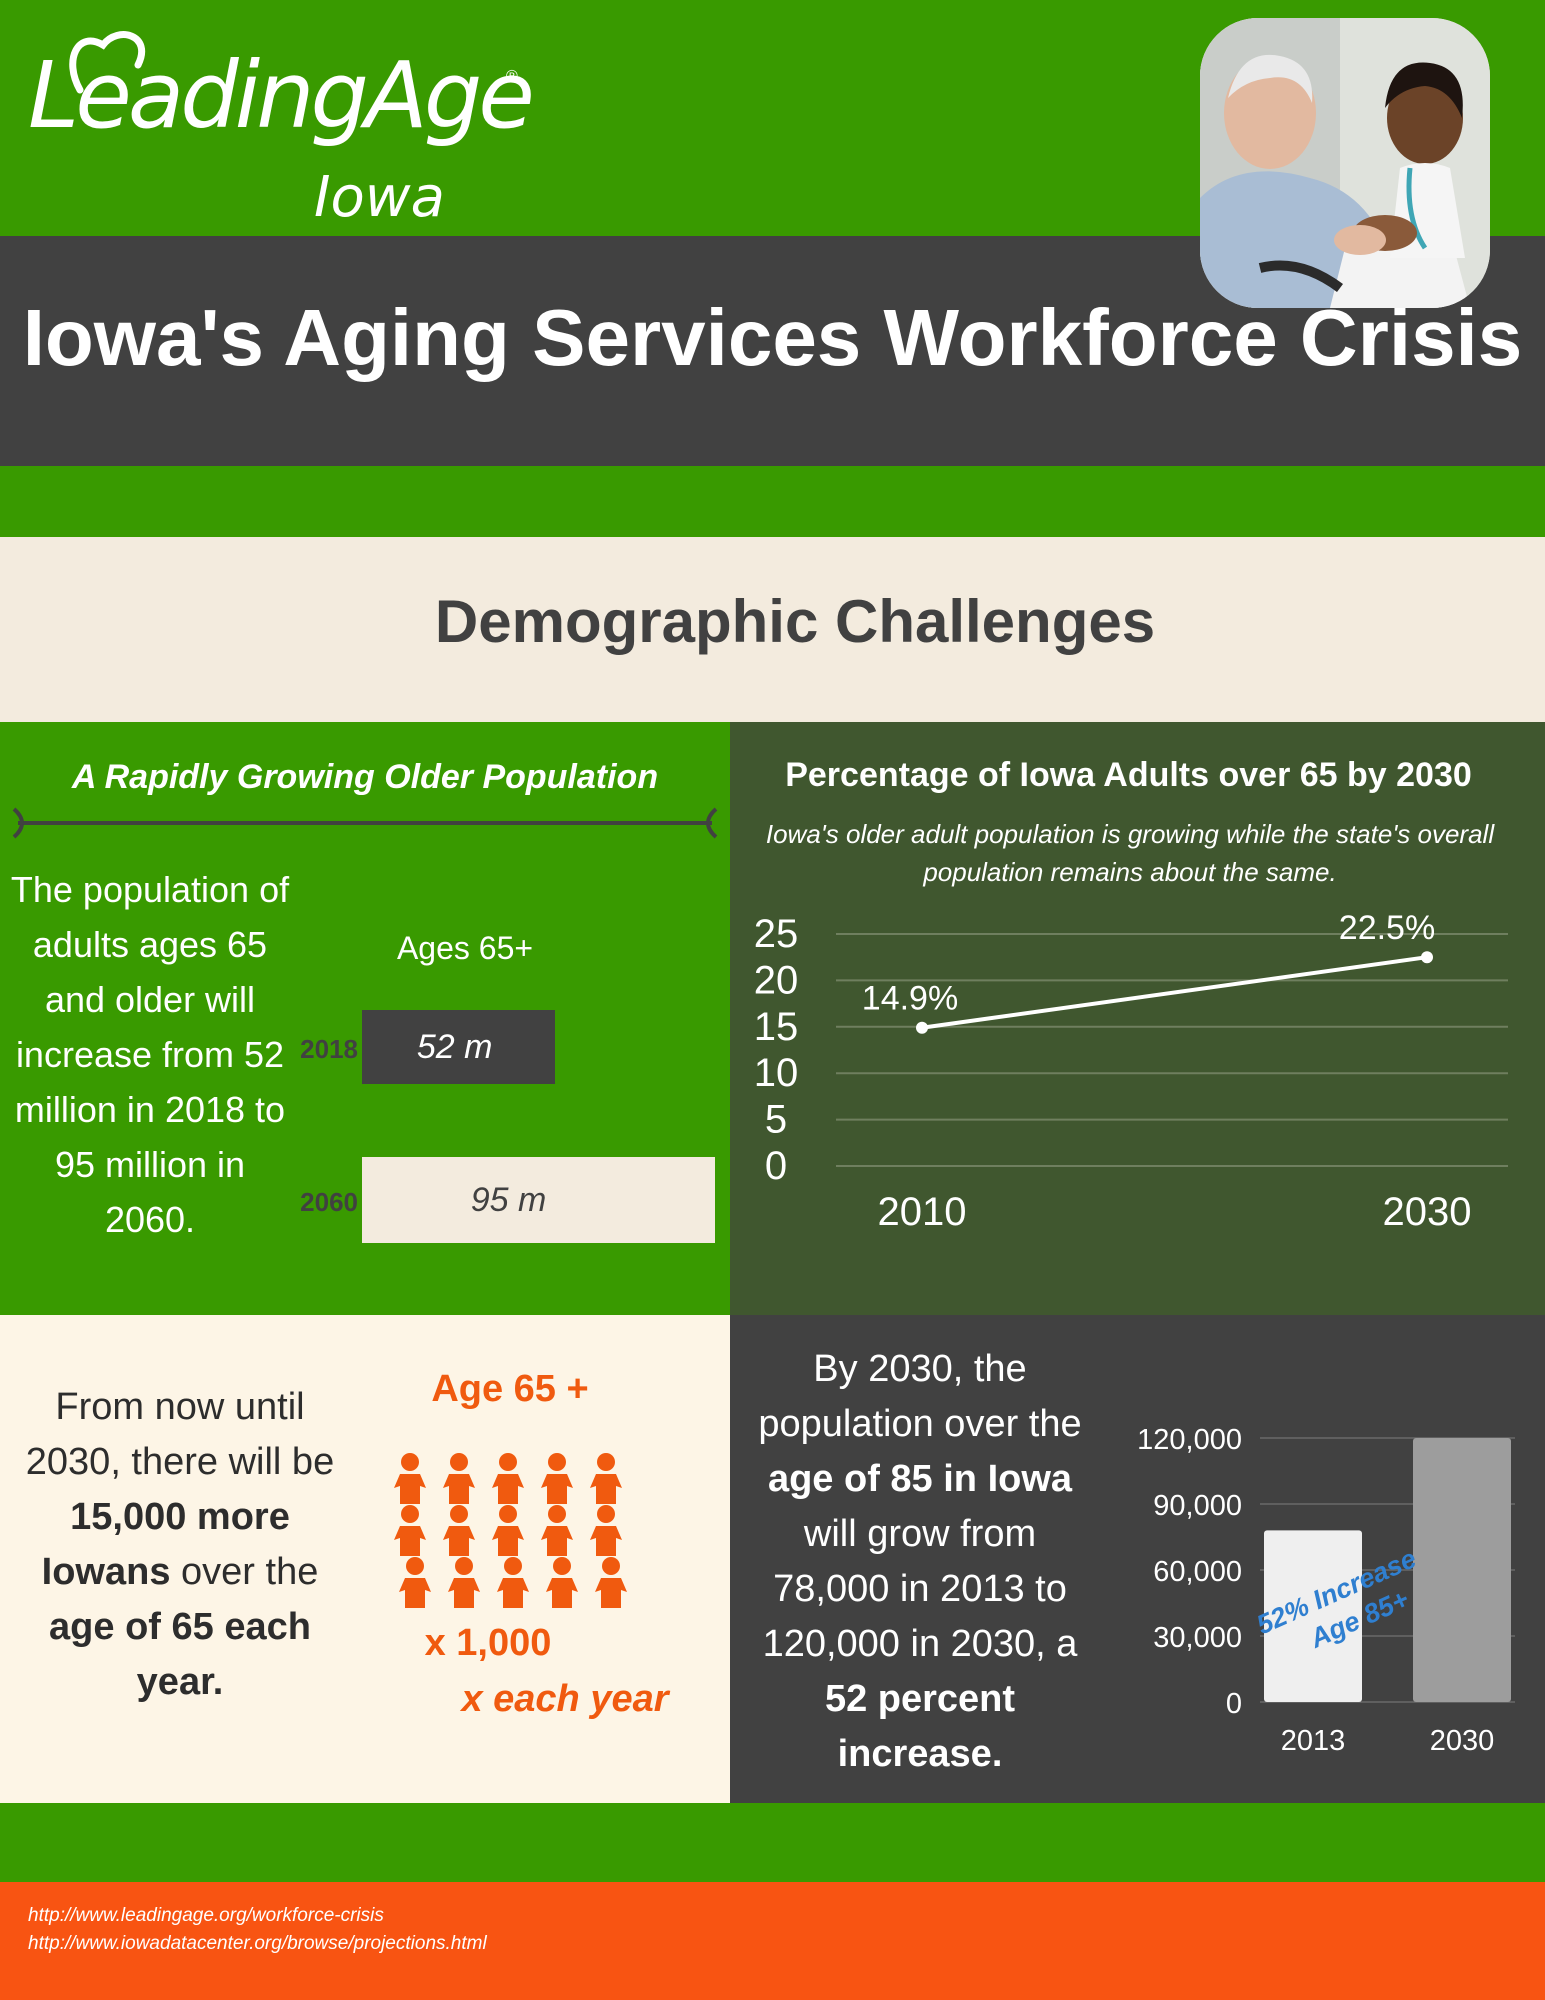 Image resolution: width=1545 pixels, height=2000 pixels. What do you see at coordinates (510, 1389) in the screenshot?
I see `age-65-label: Age 65 +` at bounding box center [510, 1389].